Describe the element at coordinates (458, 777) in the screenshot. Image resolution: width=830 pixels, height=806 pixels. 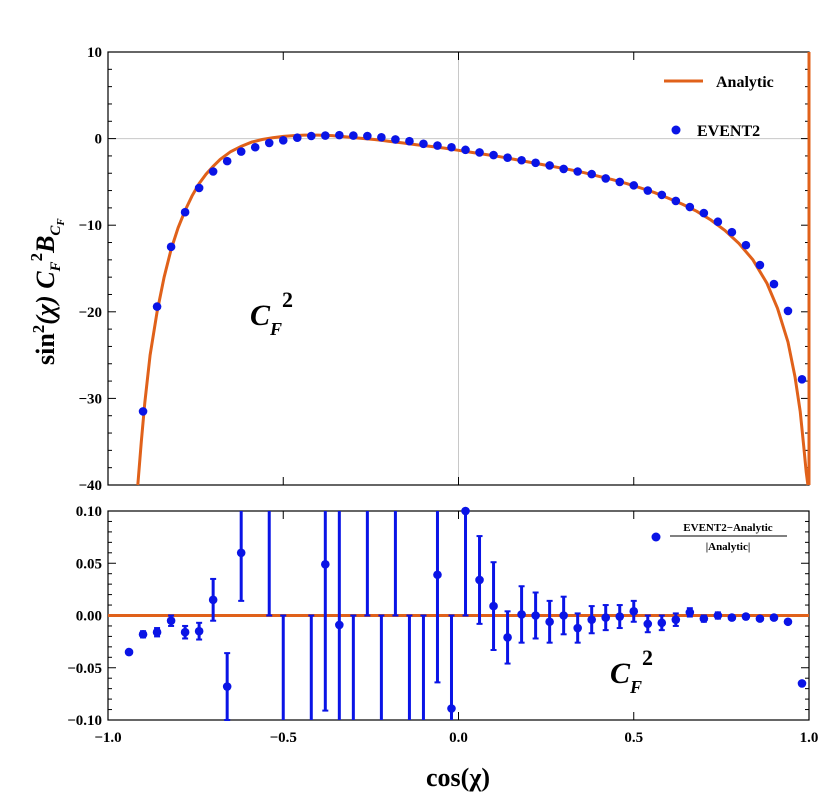
I see `x-axis-title: cos(χ)` at that location.